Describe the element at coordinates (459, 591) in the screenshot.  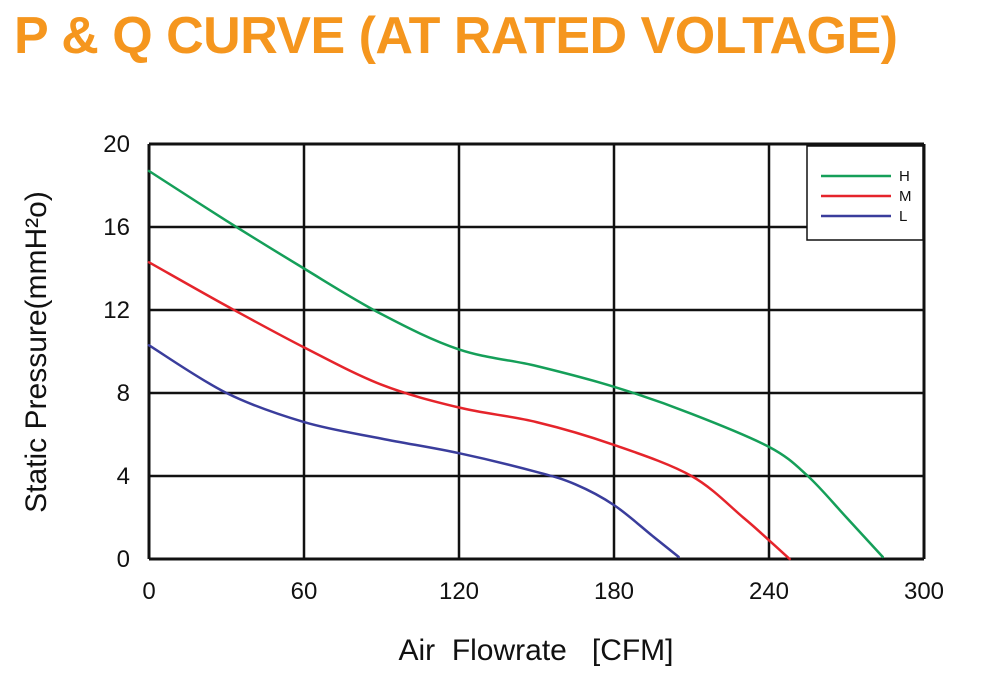
I see `x-tick-label: 120` at that location.